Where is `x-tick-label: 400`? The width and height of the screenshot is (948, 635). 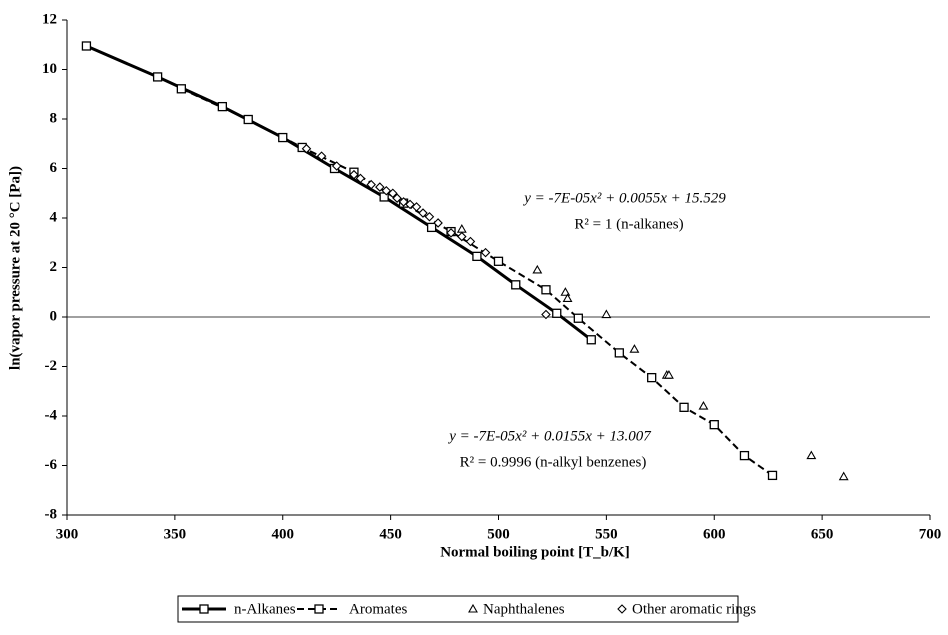 x-tick-label: 400 is located at coordinates (283, 534).